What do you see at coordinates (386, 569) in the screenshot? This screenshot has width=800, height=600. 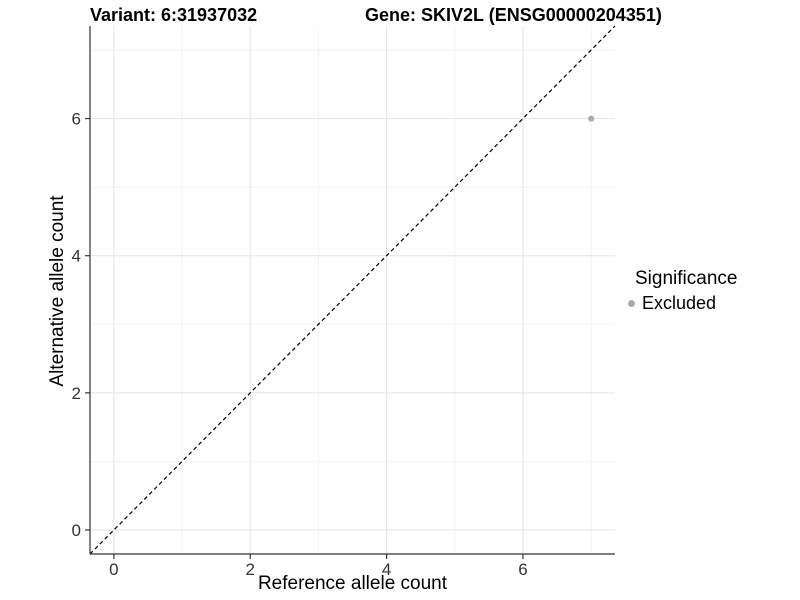 I see `x-tick-label: 4` at bounding box center [386, 569].